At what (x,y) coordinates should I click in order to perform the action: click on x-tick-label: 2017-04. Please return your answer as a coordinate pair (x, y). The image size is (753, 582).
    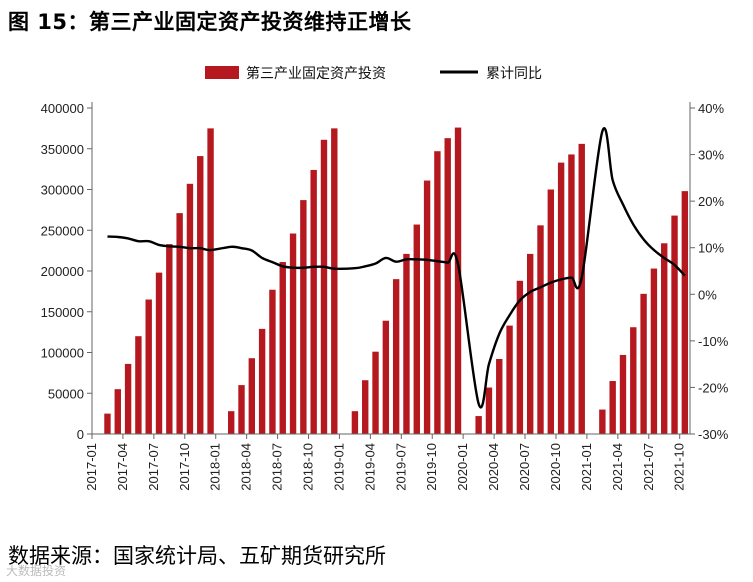
    Looking at the image, I should click on (122, 467).